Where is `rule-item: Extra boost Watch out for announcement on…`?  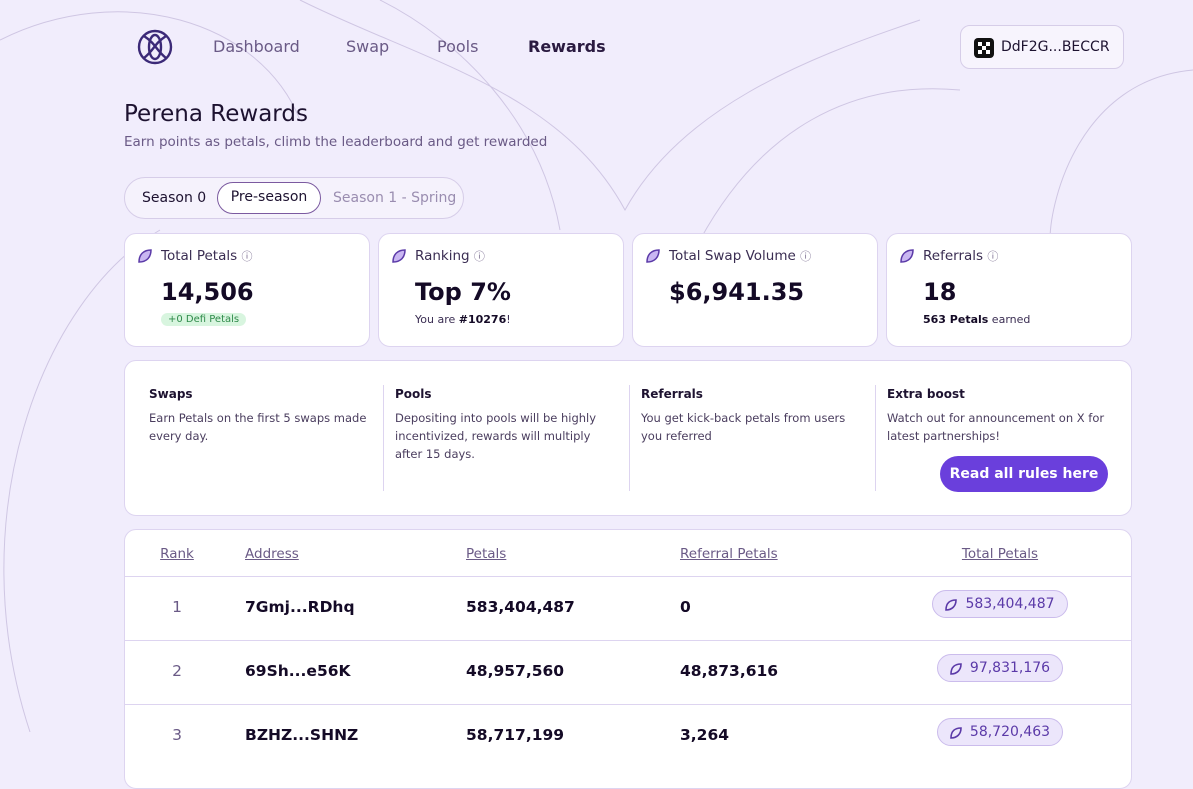 rule-item: Extra boost Watch out for announcement on… is located at coordinates (992, 439).